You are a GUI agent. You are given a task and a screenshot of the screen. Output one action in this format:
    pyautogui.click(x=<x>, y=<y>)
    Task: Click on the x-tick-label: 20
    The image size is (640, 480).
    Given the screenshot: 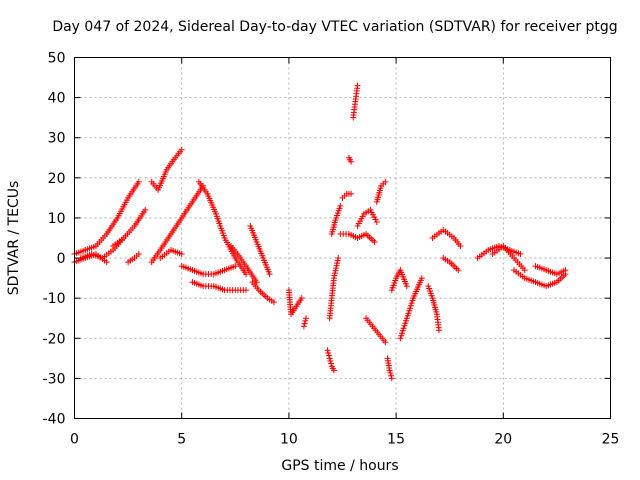 What is the action you would take?
    pyautogui.click(x=503, y=440)
    